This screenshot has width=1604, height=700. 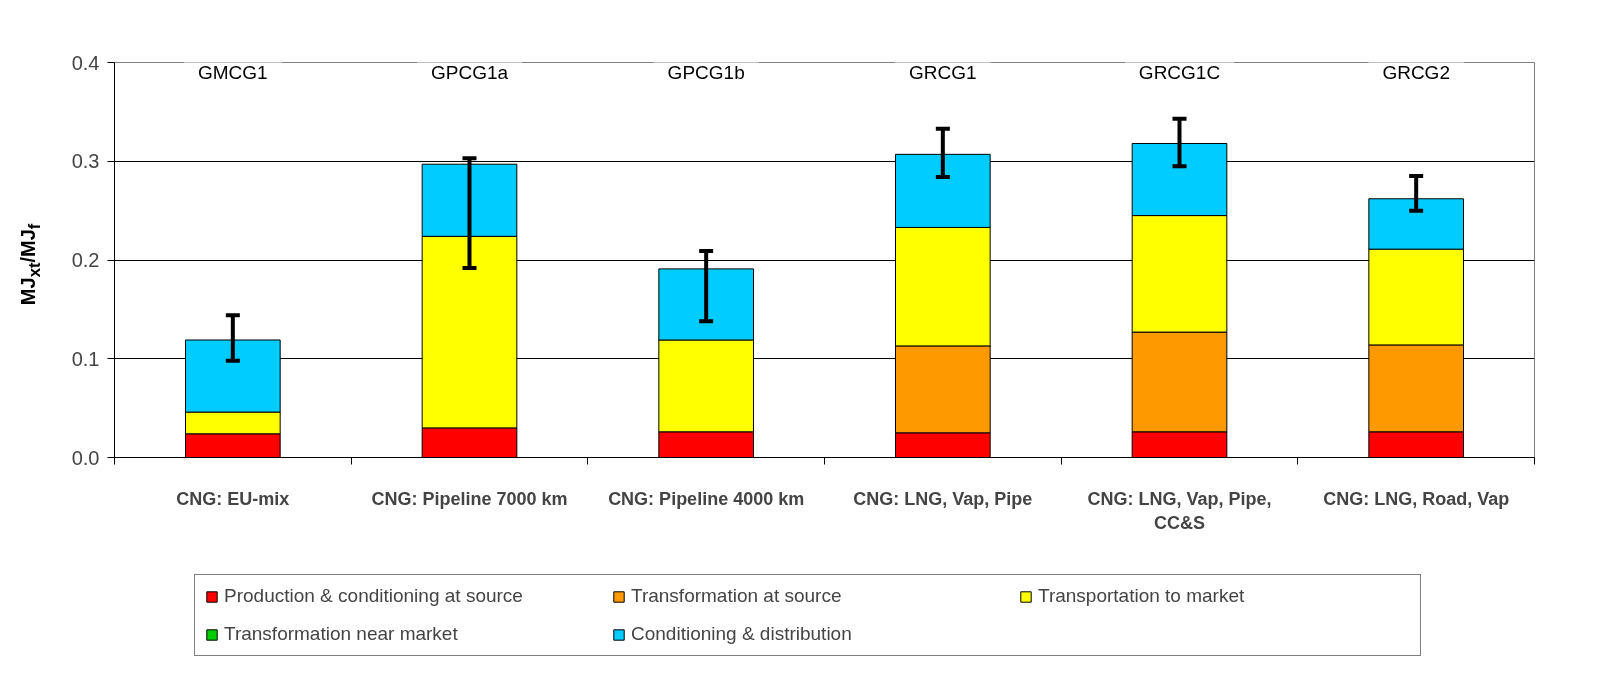 I want to click on y-tick-label: 0.1, so click(x=85, y=358).